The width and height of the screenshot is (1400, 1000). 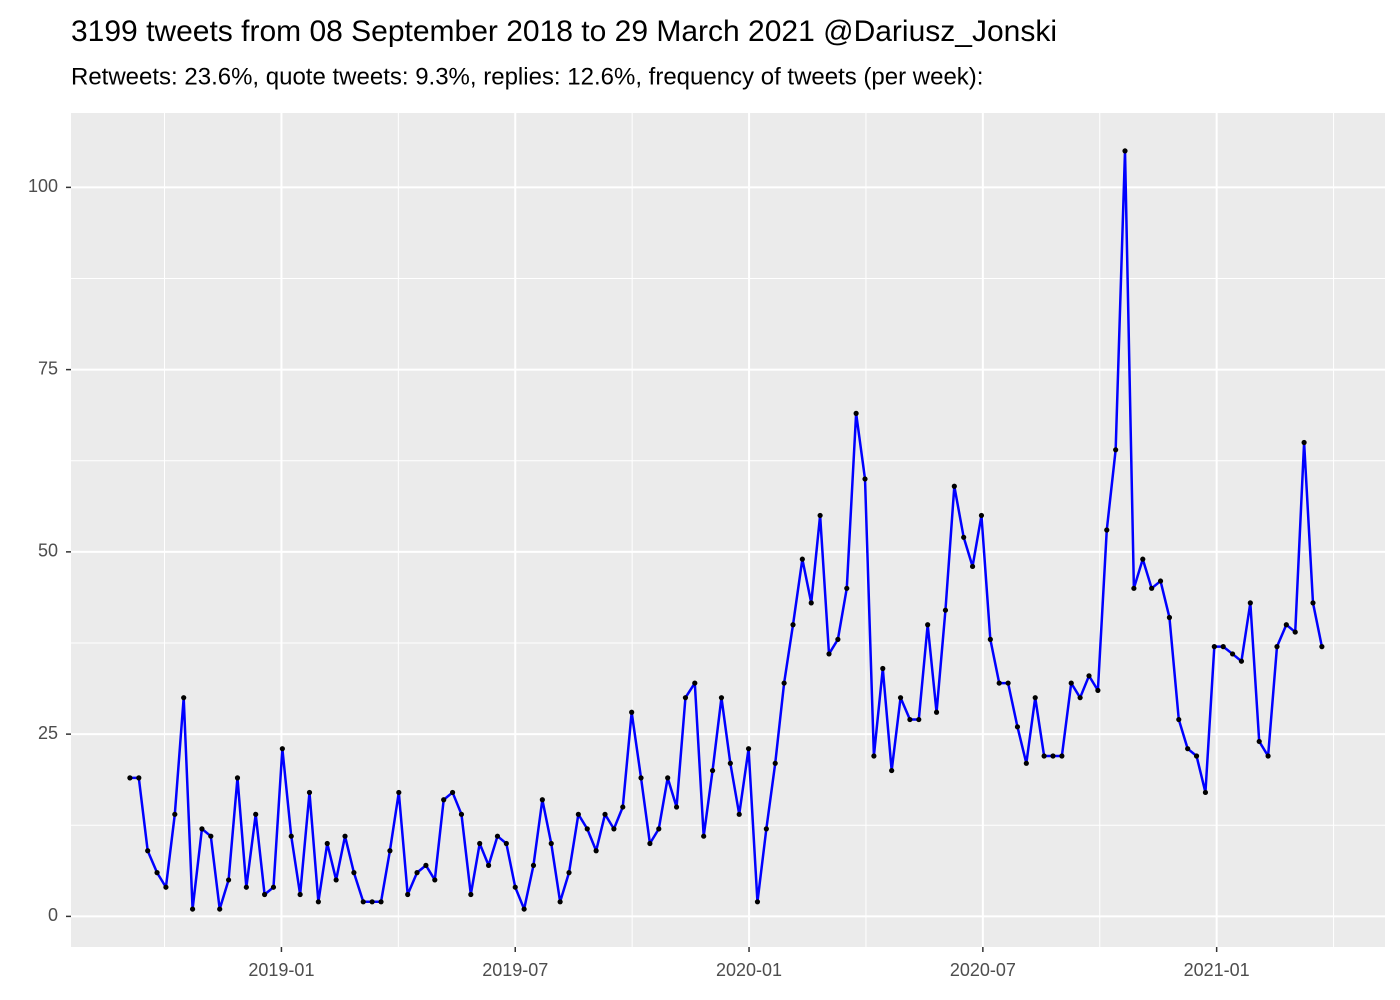 I want to click on y-tick-label: 0, so click(x=53, y=915).